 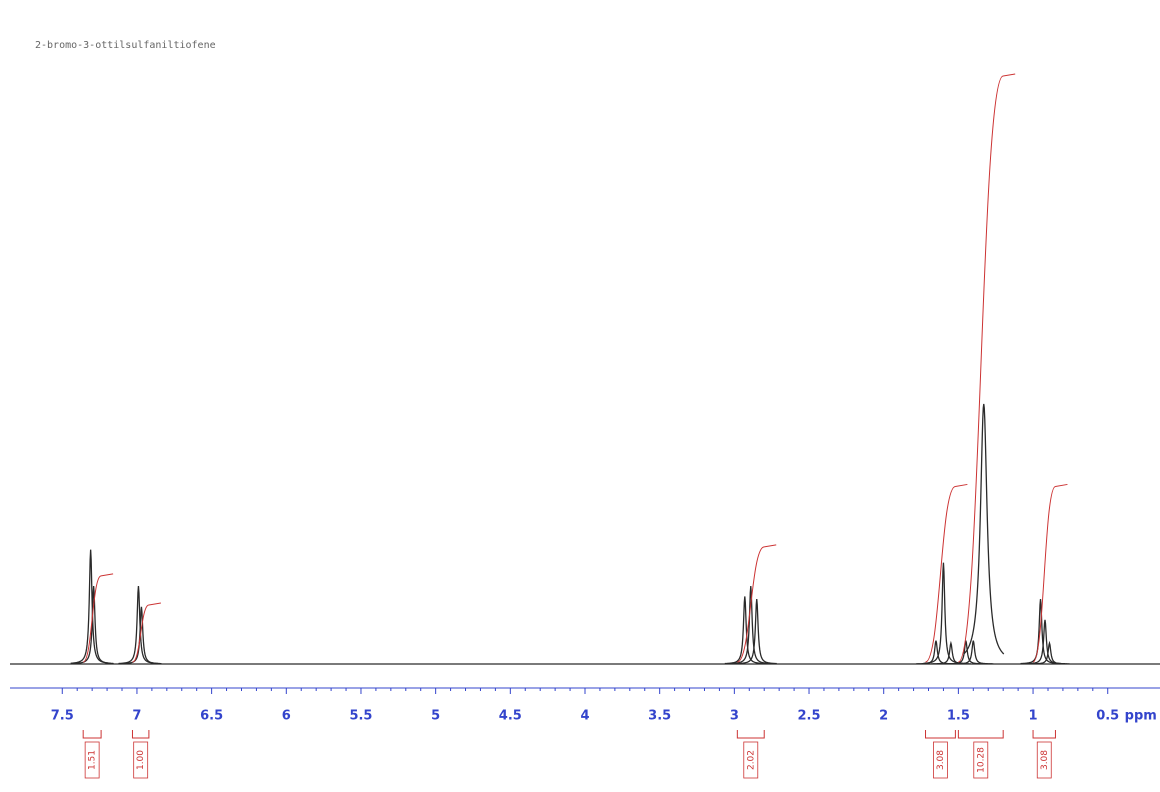 I want to click on x-tick-label: 5.5, so click(x=360, y=716).